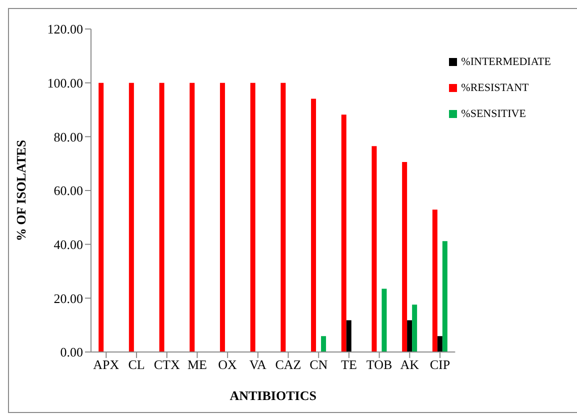 The width and height of the screenshot is (577, 416). Describe the element at coordinates (506, 62) in the screenshot. I see `legend-label: %INTERMEDIATE` at that location.